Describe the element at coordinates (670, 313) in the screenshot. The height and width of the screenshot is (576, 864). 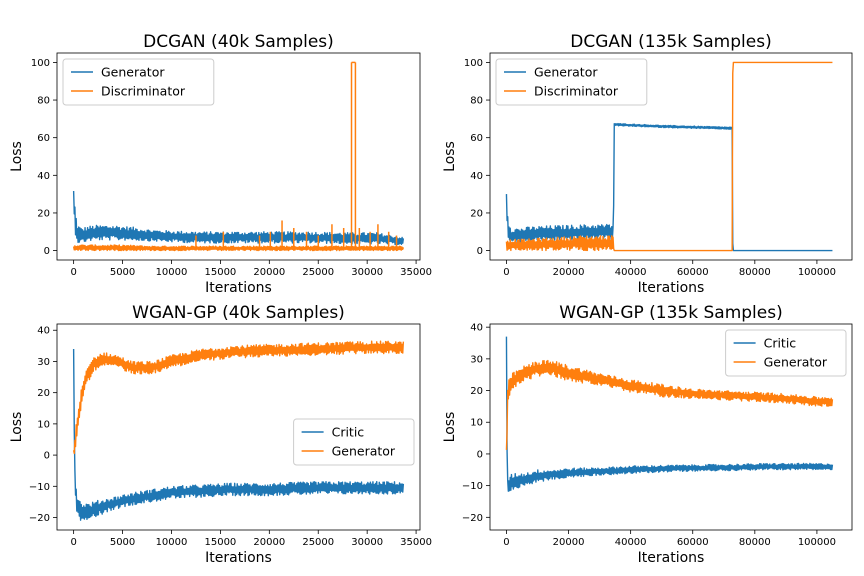
I see `chart-title: WGAN-GP (135k Samples)` at that location.